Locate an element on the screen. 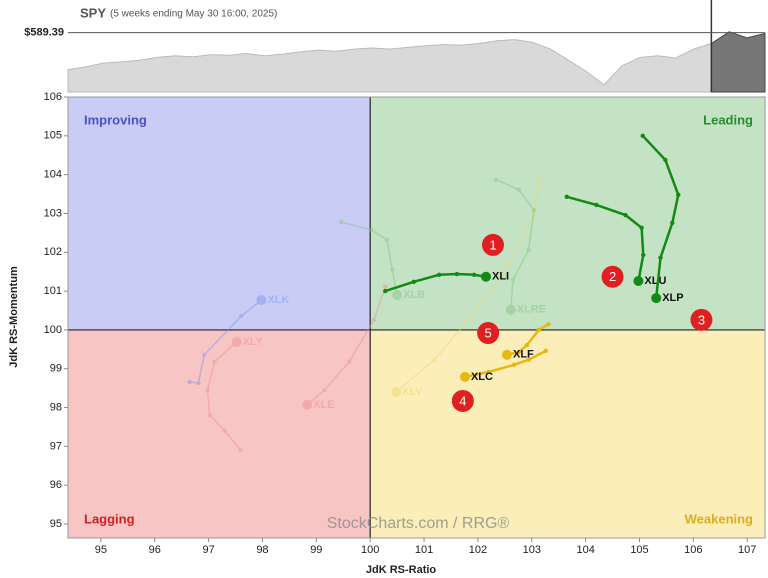 The image size is (768, 578). tail-label: XLRE is located at coordinates (531, 310).